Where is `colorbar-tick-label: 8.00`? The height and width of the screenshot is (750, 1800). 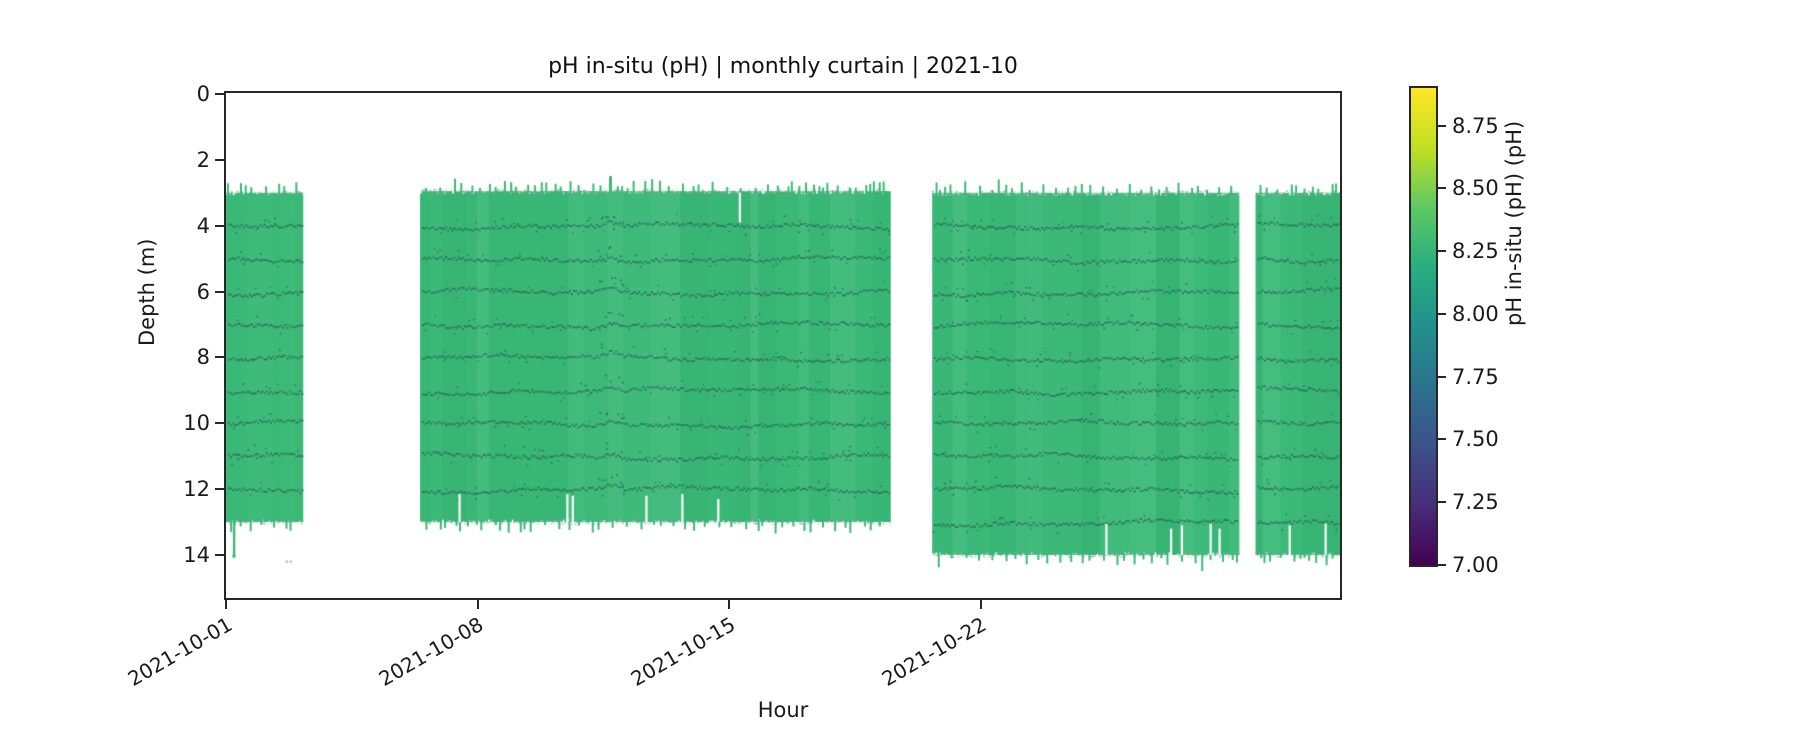
colorbar-tick-label: 8.00 is located at coordinates (1475, 313).